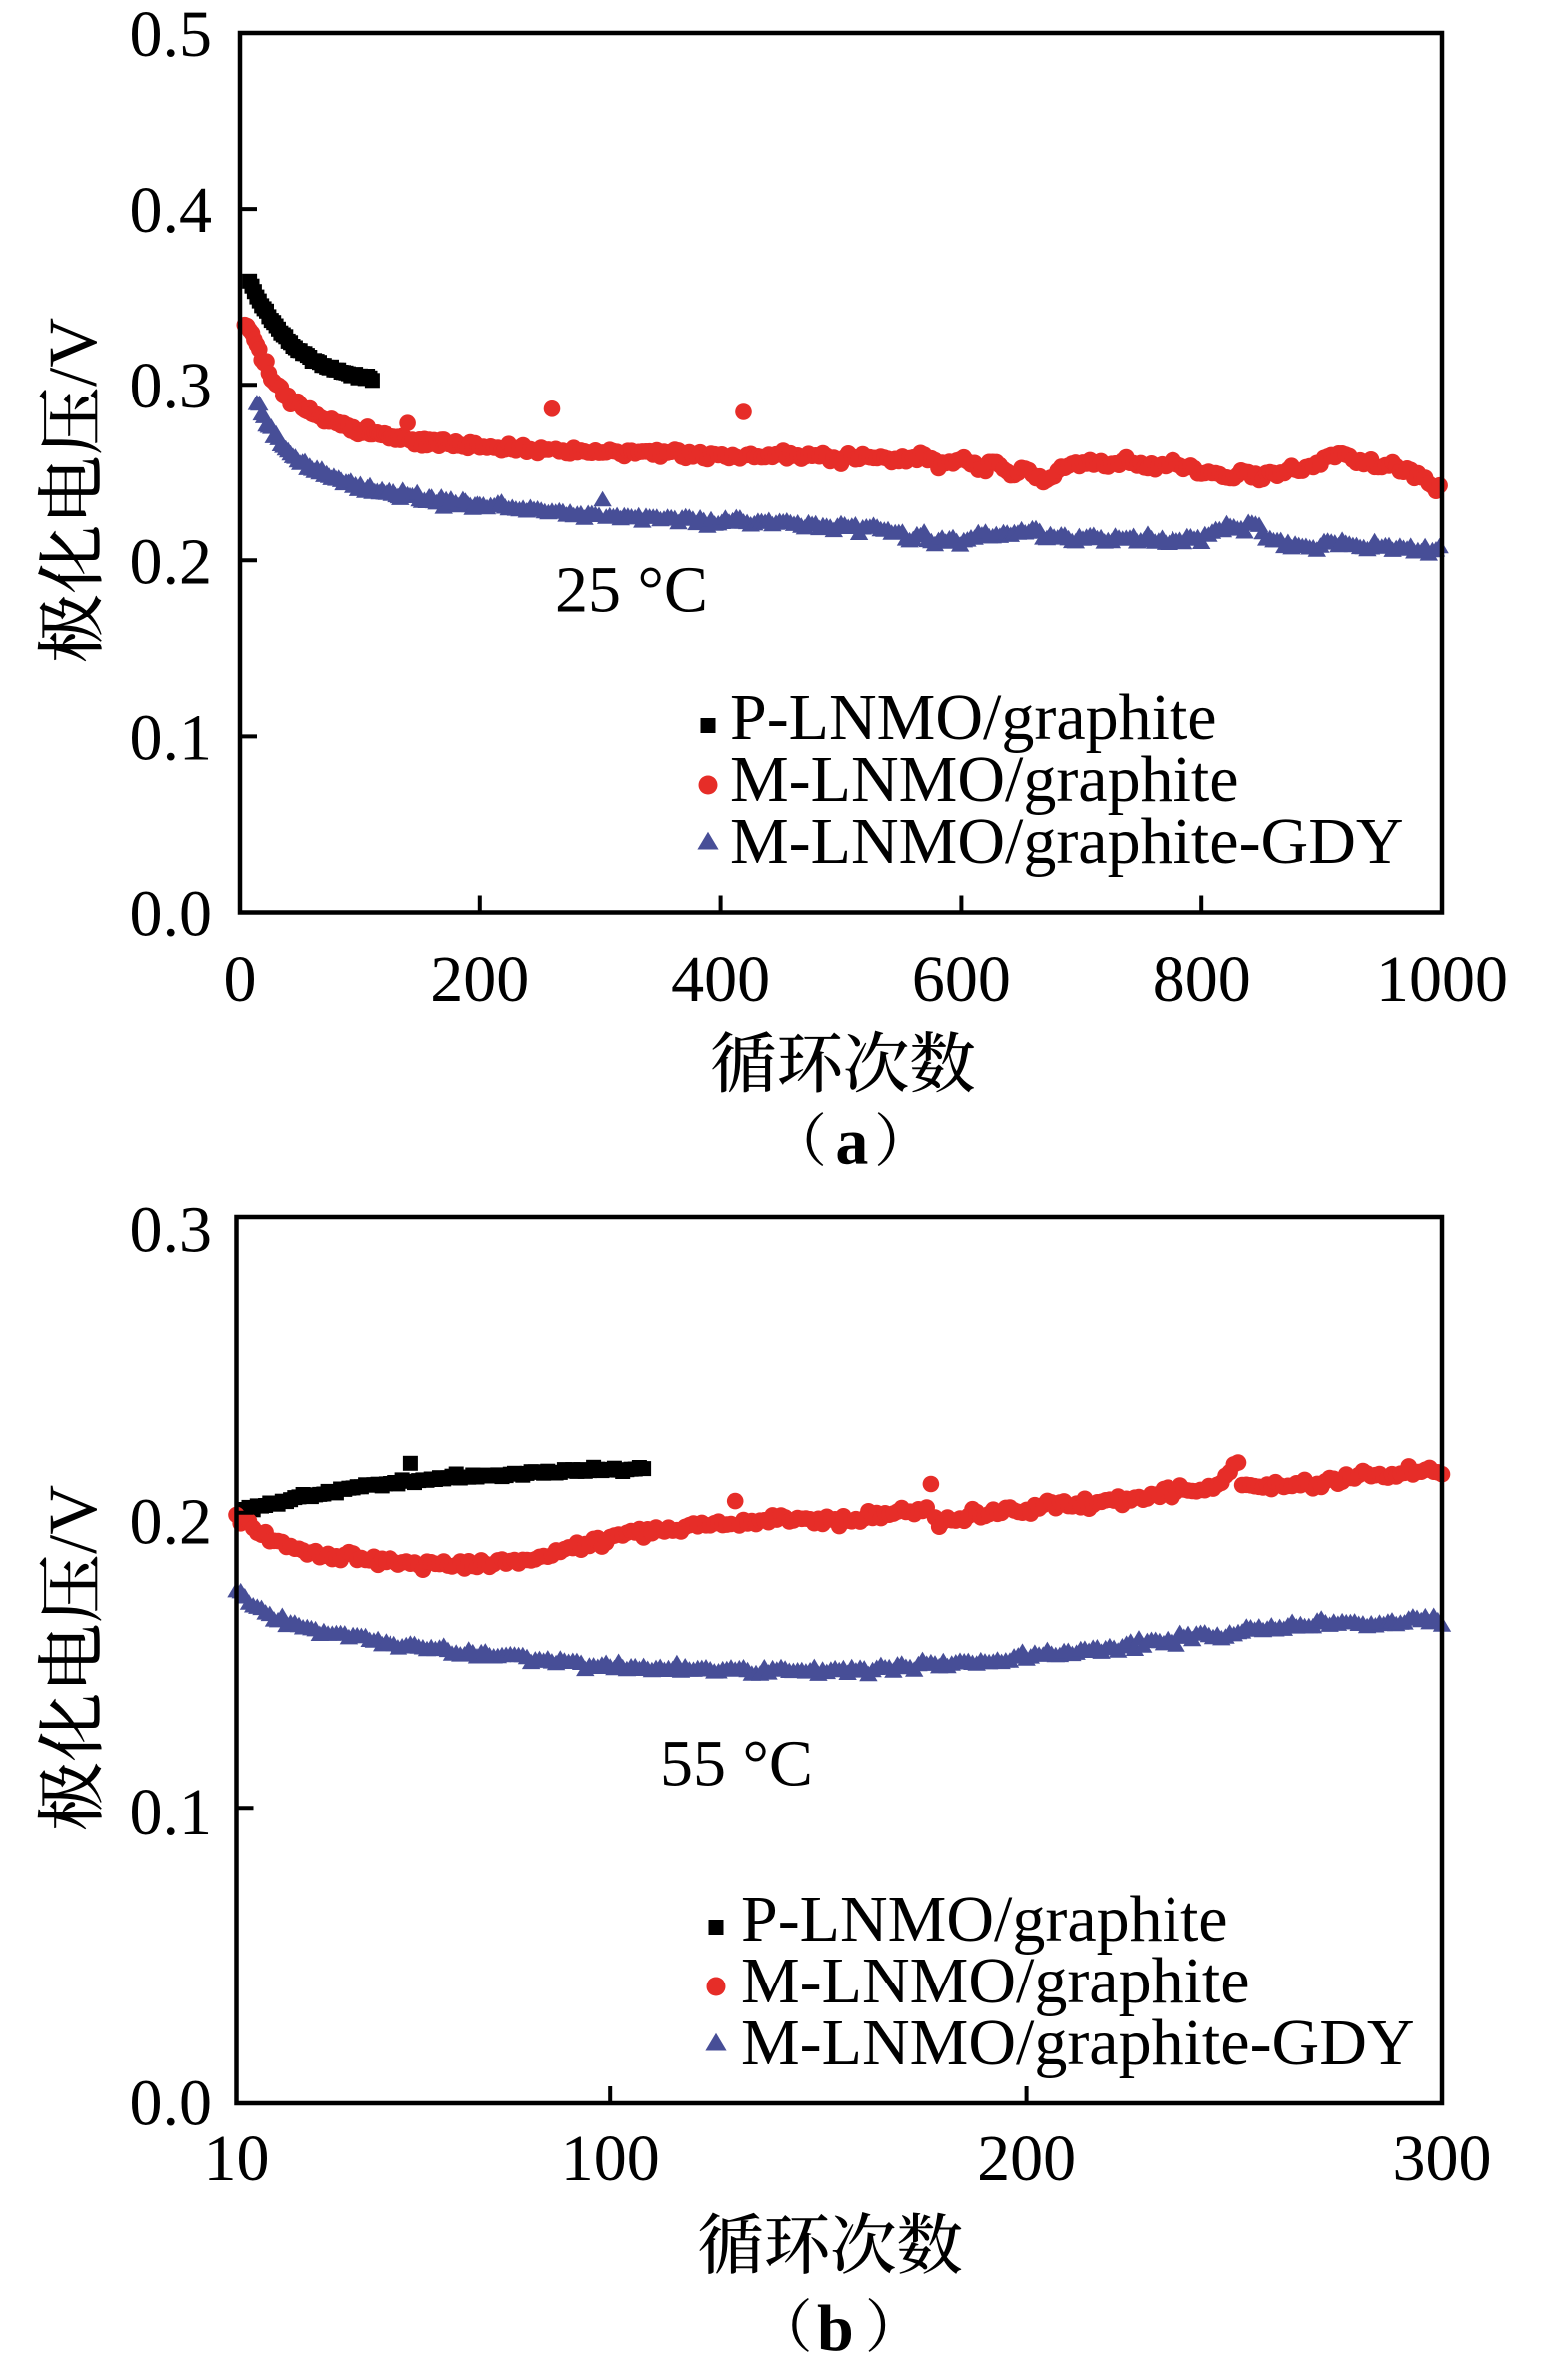 This screenshot has width=1562, height=2380. Describe the element at coordinates (851, 1142) in the screenshot. I see `svg-text: a` at that location.